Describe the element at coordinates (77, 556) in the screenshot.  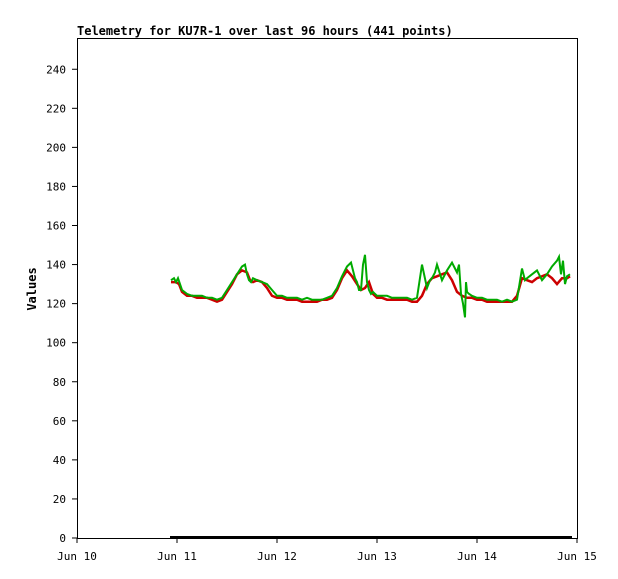
I see `x-tick-label: Jun 10` at that location.